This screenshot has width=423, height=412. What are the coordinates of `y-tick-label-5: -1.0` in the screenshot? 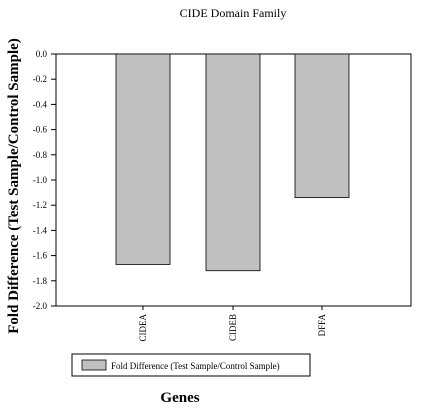 It's located at (40, 180).